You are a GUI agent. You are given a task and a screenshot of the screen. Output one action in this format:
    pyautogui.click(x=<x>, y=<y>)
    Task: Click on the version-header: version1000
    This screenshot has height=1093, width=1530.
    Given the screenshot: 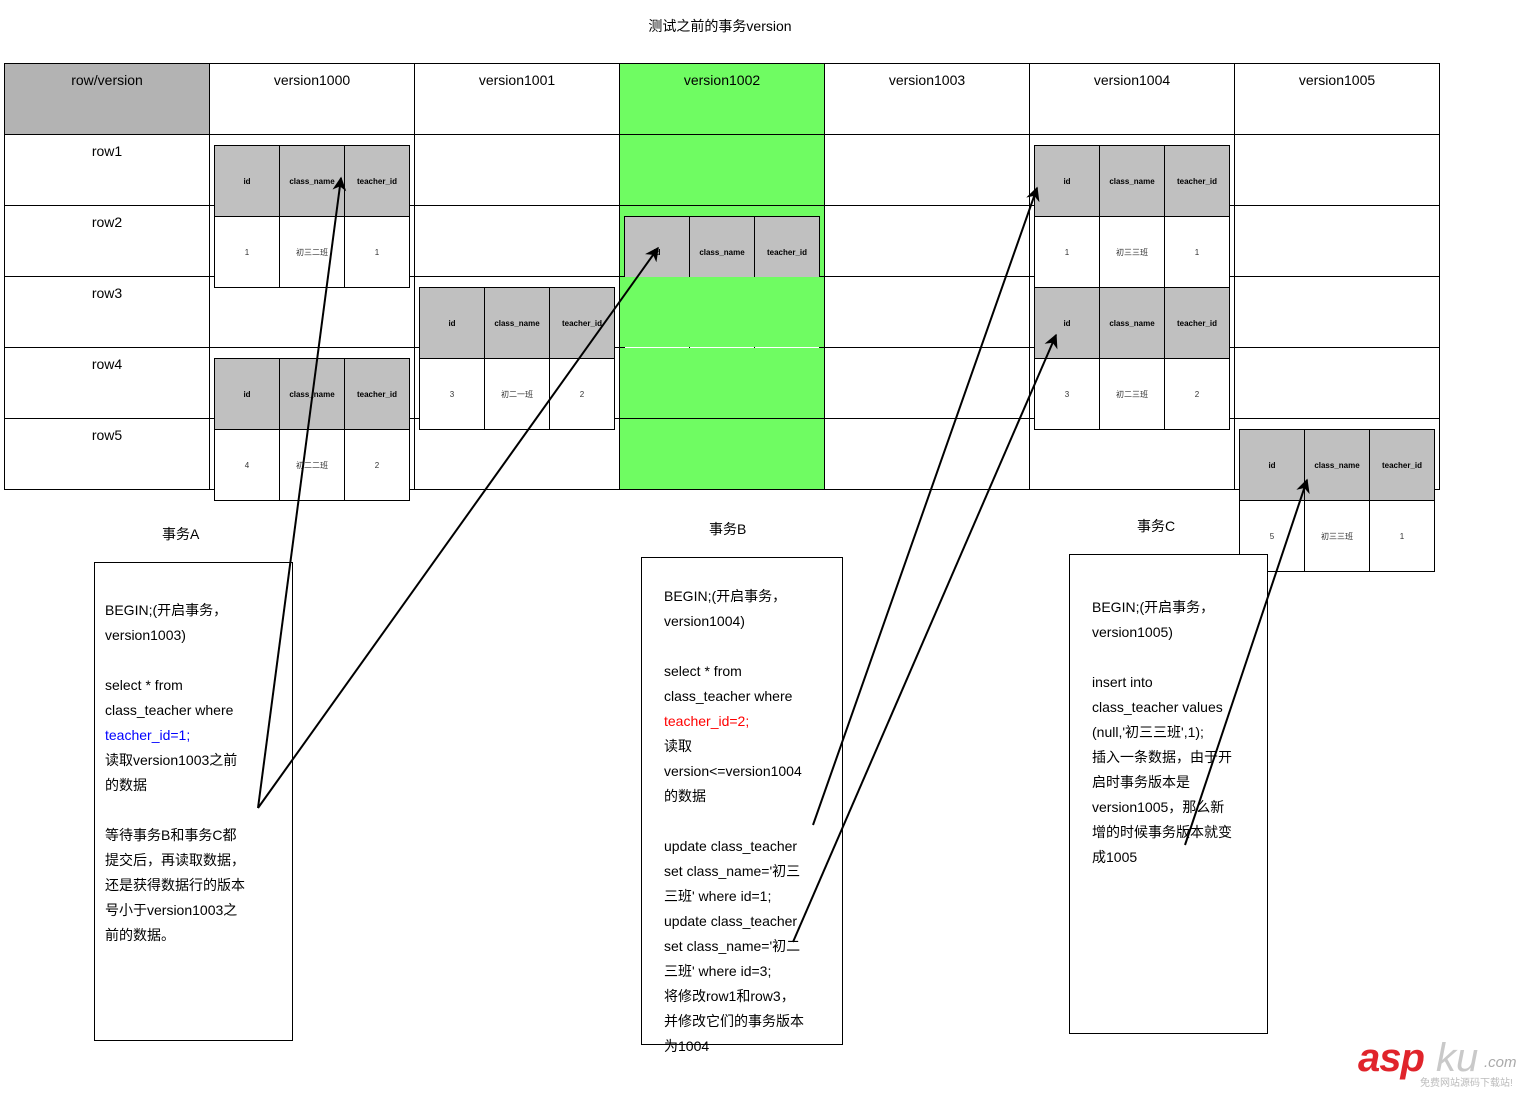 What is the action you would take?
    pyautogui.click(x=312, y=99)
    